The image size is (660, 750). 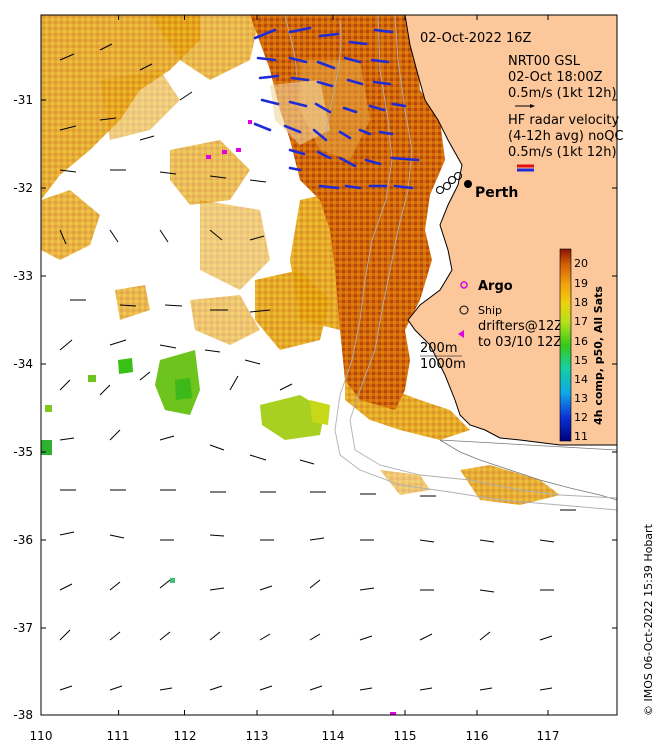 What do you see at coordinates (564, 120) in the screenshot?
I see `radar-label: HF radar velocity` at bounding box center [564, 120].